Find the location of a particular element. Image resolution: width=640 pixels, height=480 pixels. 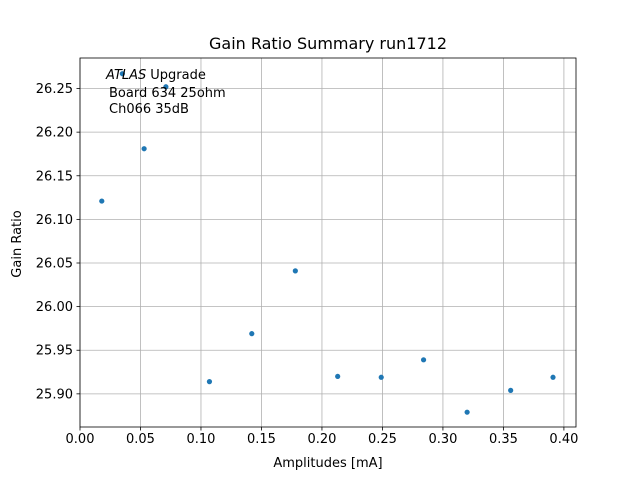

x-tick-label: 0.30 is located at coordinates (442, 439).